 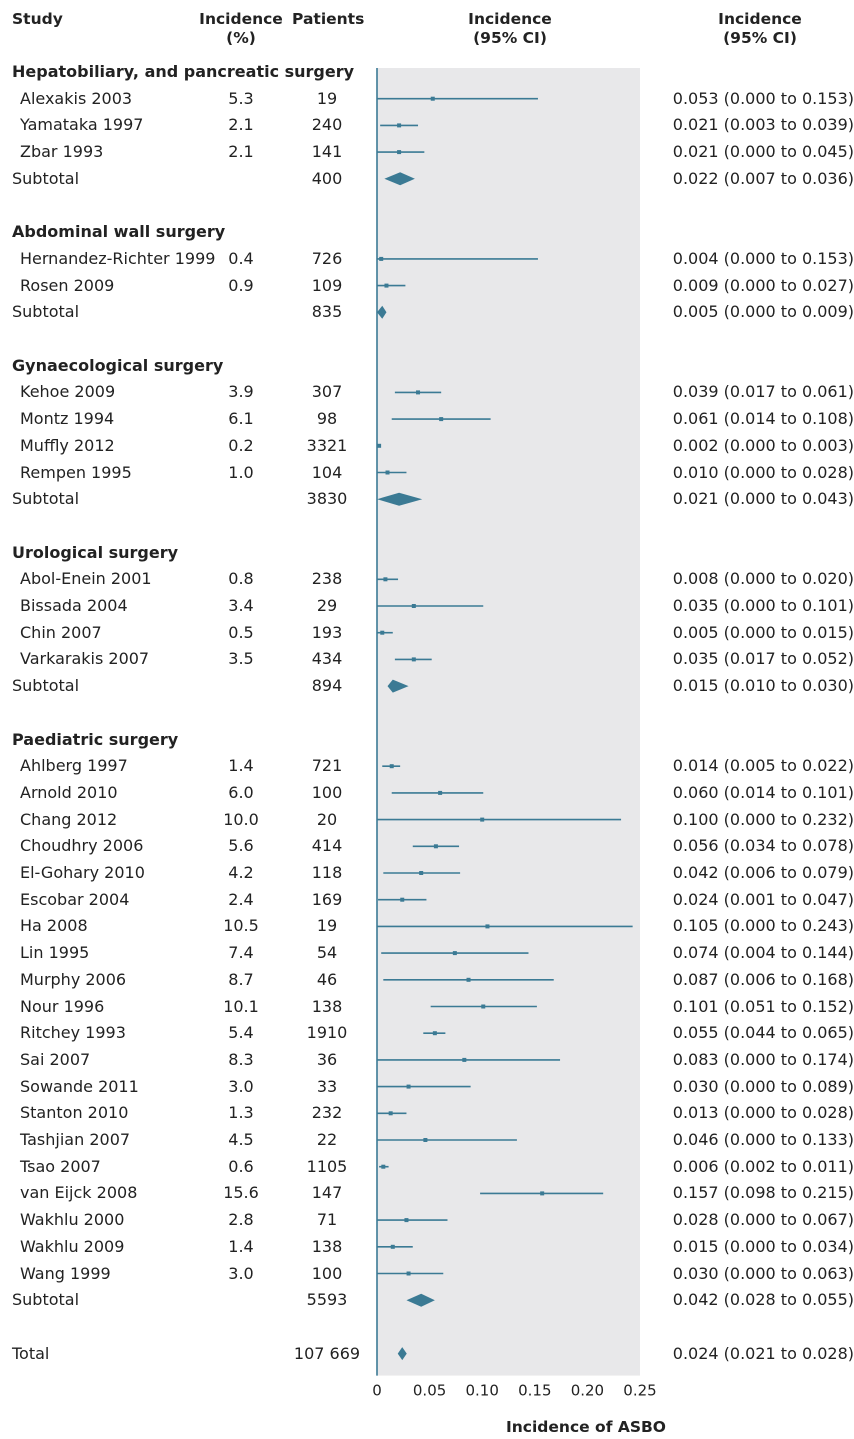 I want to click on header-study: Study, so click(x=37, y=19).